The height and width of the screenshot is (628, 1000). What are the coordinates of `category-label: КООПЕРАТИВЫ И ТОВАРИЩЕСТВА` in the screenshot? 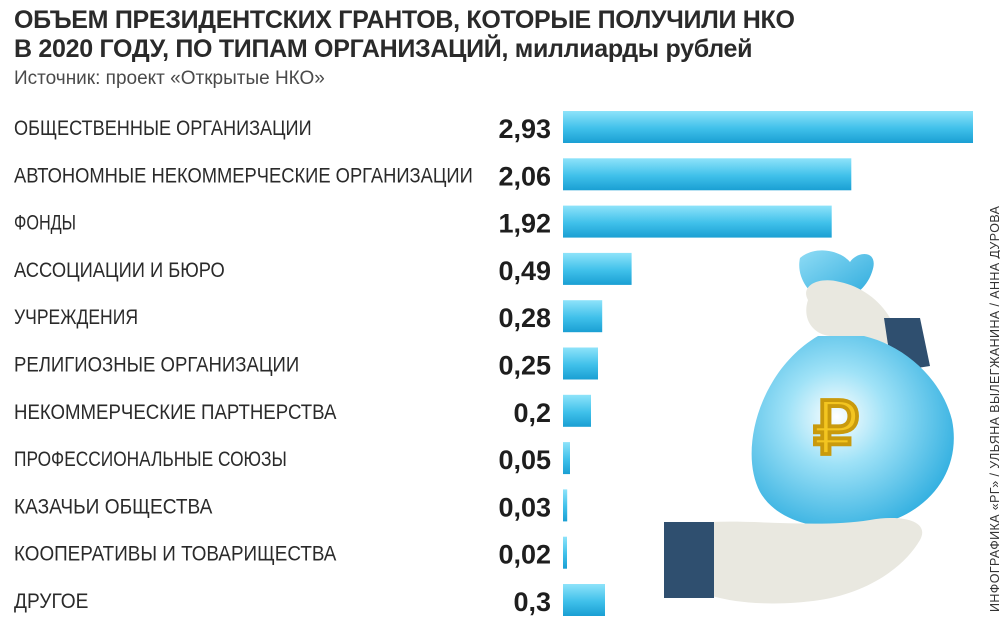 It's located at (175, 554).